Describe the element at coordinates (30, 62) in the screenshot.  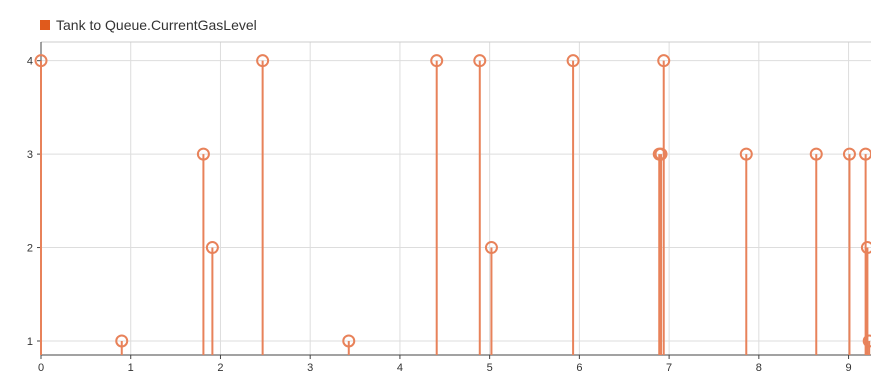
I see `y-tick-label: 4` at that location.